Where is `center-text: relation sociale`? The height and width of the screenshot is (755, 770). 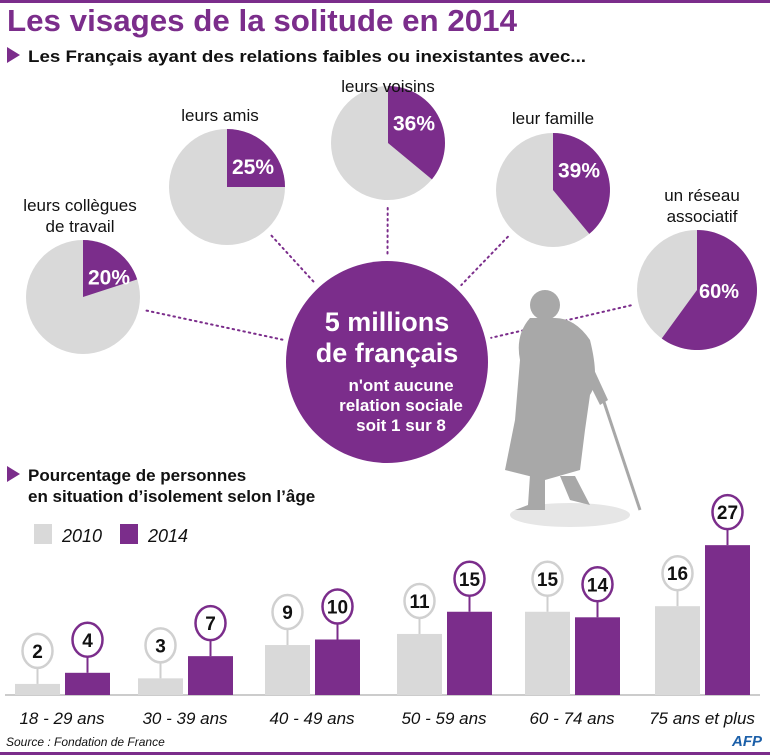 center-text: relation sociale is located at coordinates (401, 405).